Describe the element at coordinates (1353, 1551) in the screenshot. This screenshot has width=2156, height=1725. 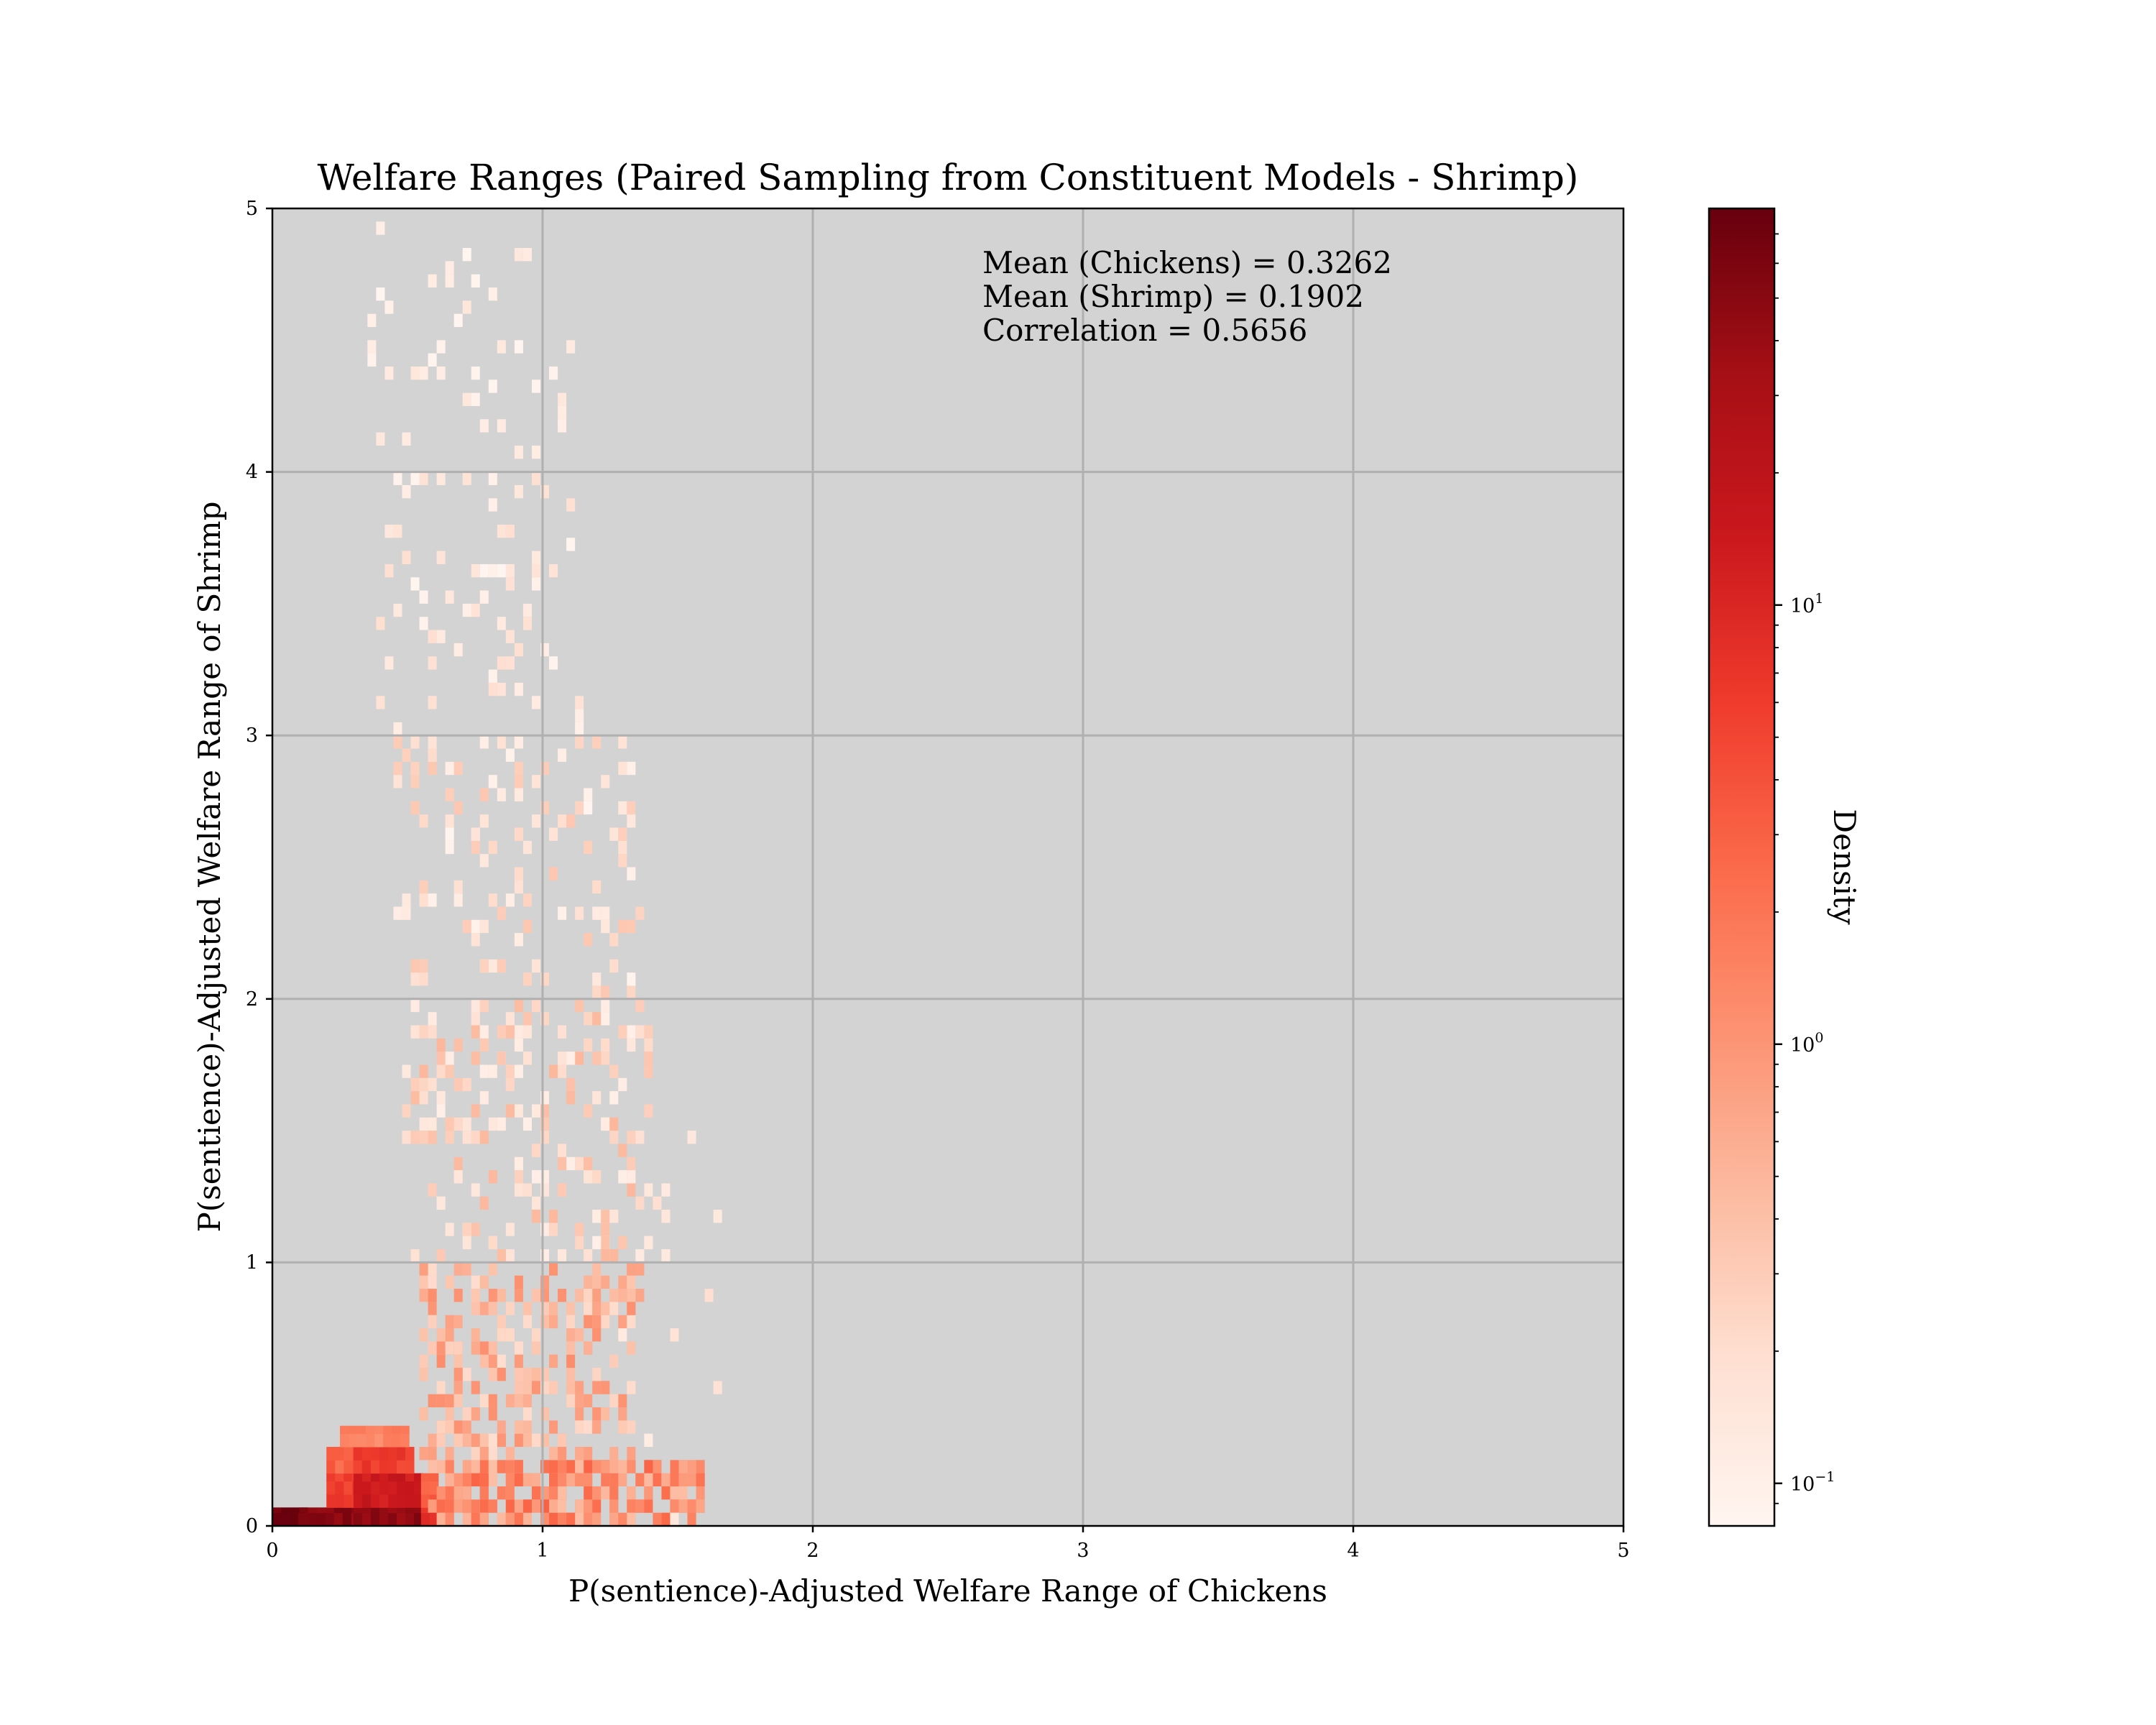
I see `x-tick-label: 4` at that location.